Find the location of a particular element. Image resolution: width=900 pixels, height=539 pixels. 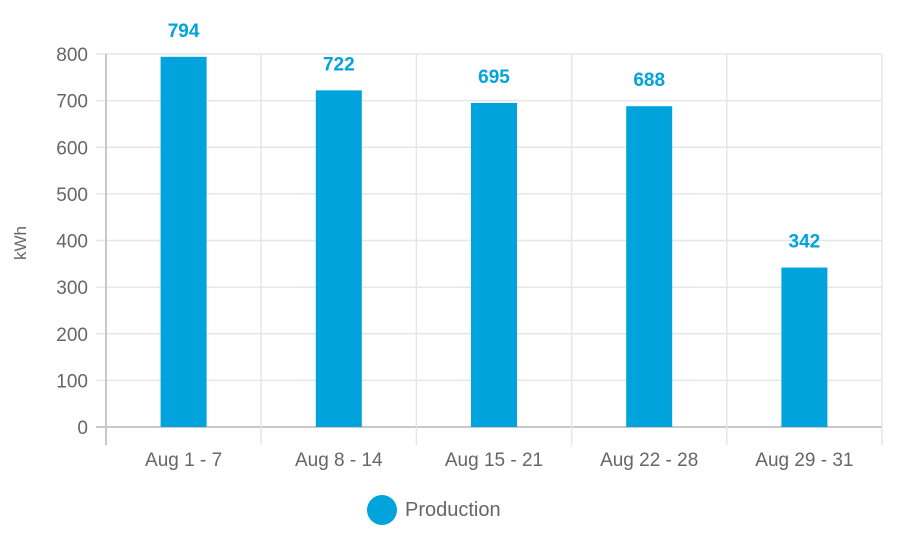

legend-label-production: Production is located at coordinates (453, 509).